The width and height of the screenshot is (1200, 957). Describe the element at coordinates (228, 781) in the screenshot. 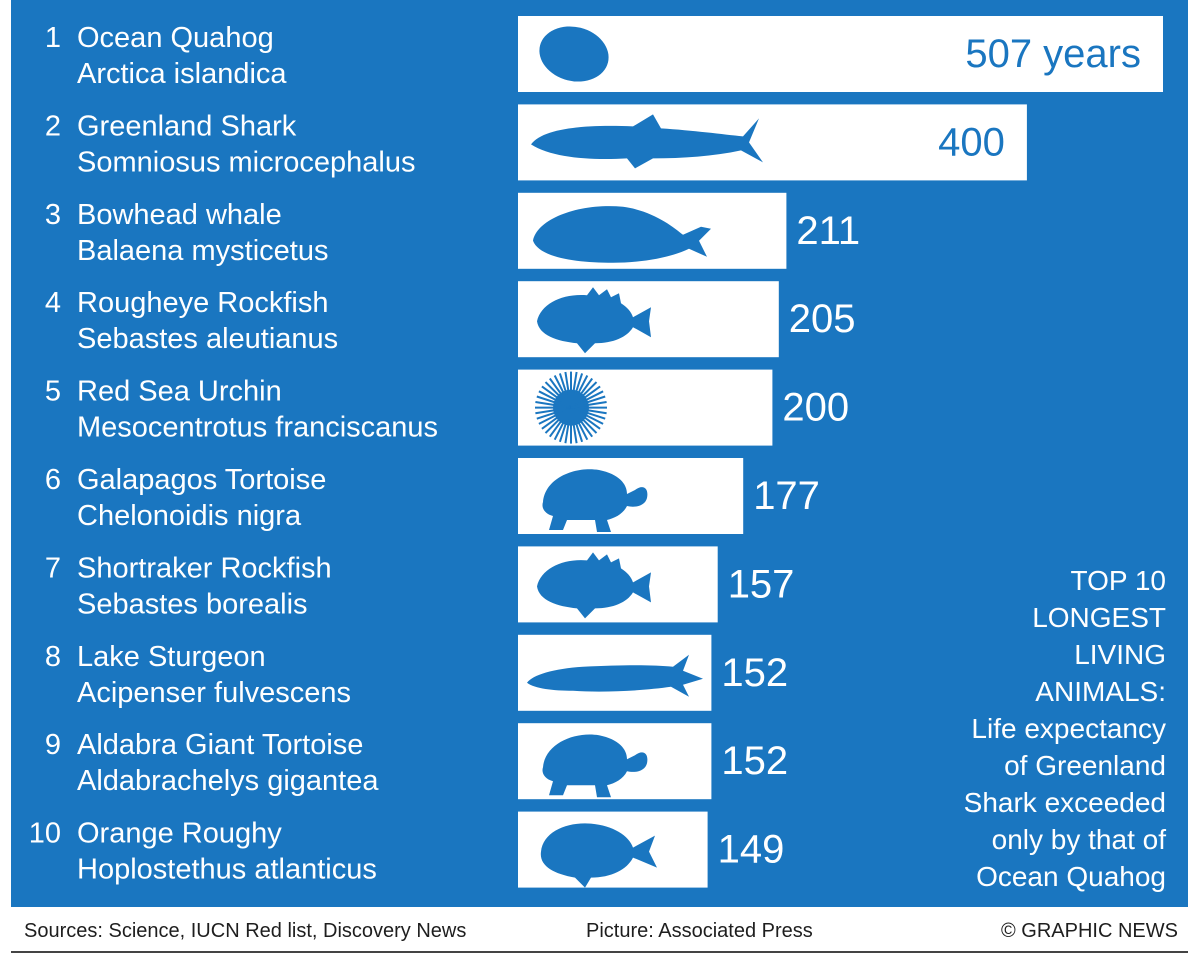

I see `latin-name: Aldabrachelys gigantea` at that location.